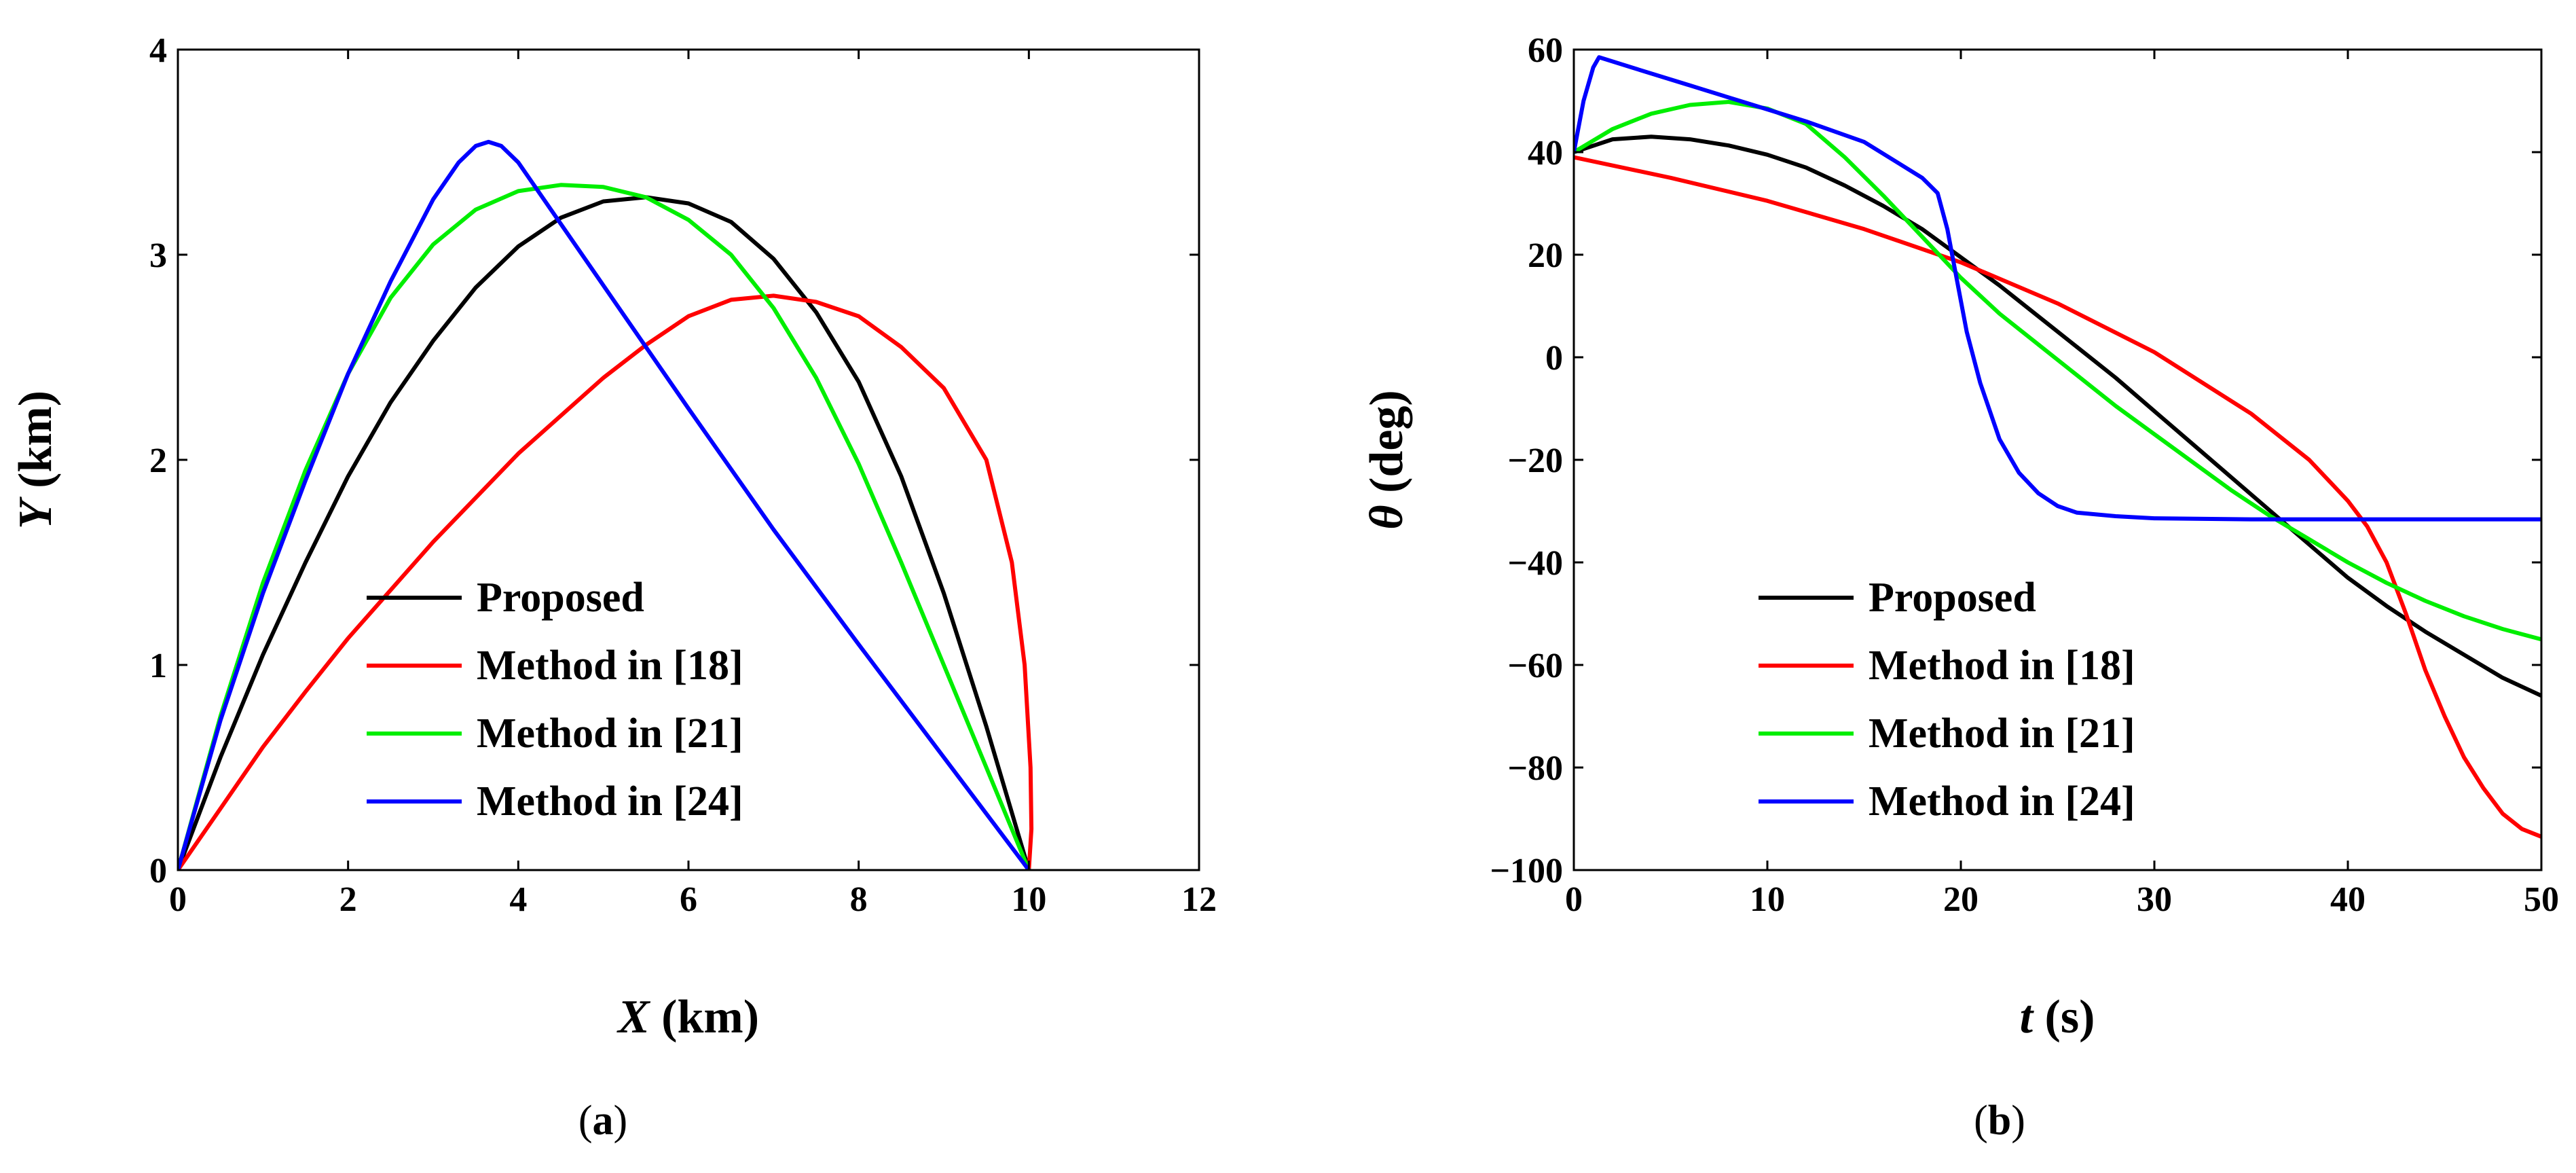 This screenshot has height=1173, width=2576. I want to click on x-axis-unit: (s), so click(2064, 1017).